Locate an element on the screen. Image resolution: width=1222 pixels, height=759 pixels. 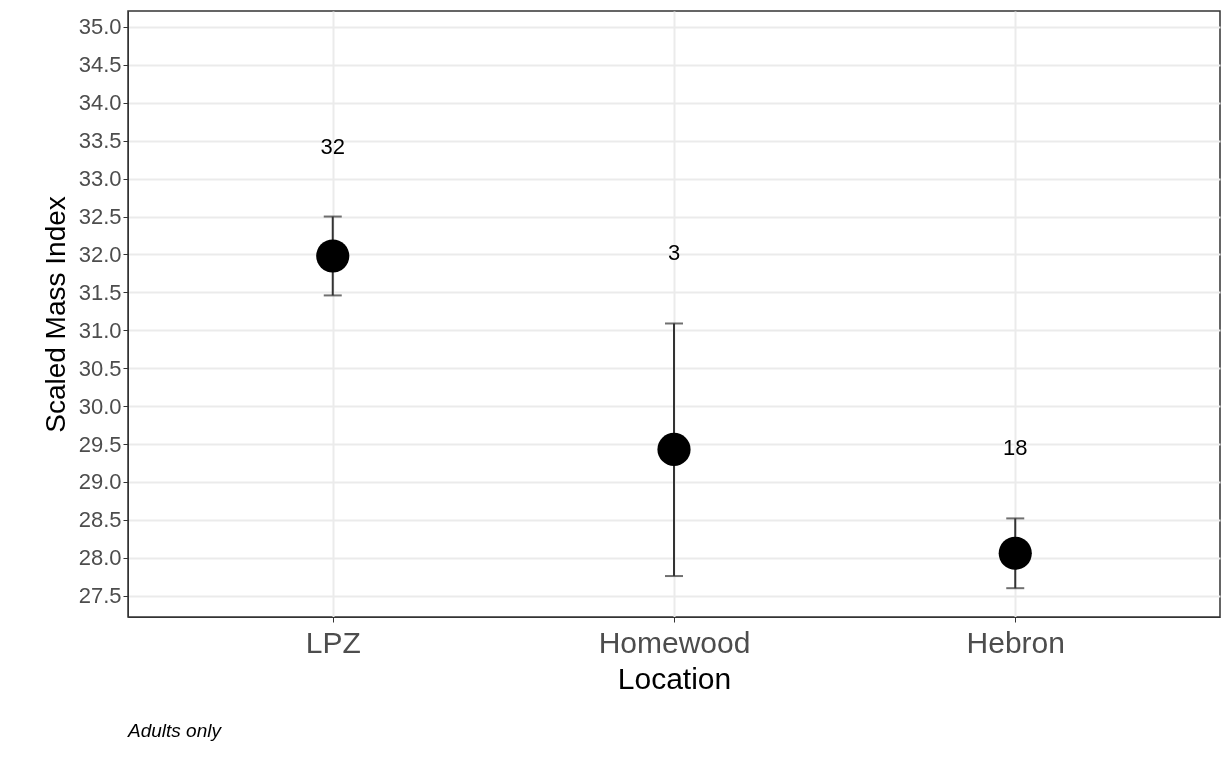
y-tick-label: 32.0 is located at coordinates (100, 254).